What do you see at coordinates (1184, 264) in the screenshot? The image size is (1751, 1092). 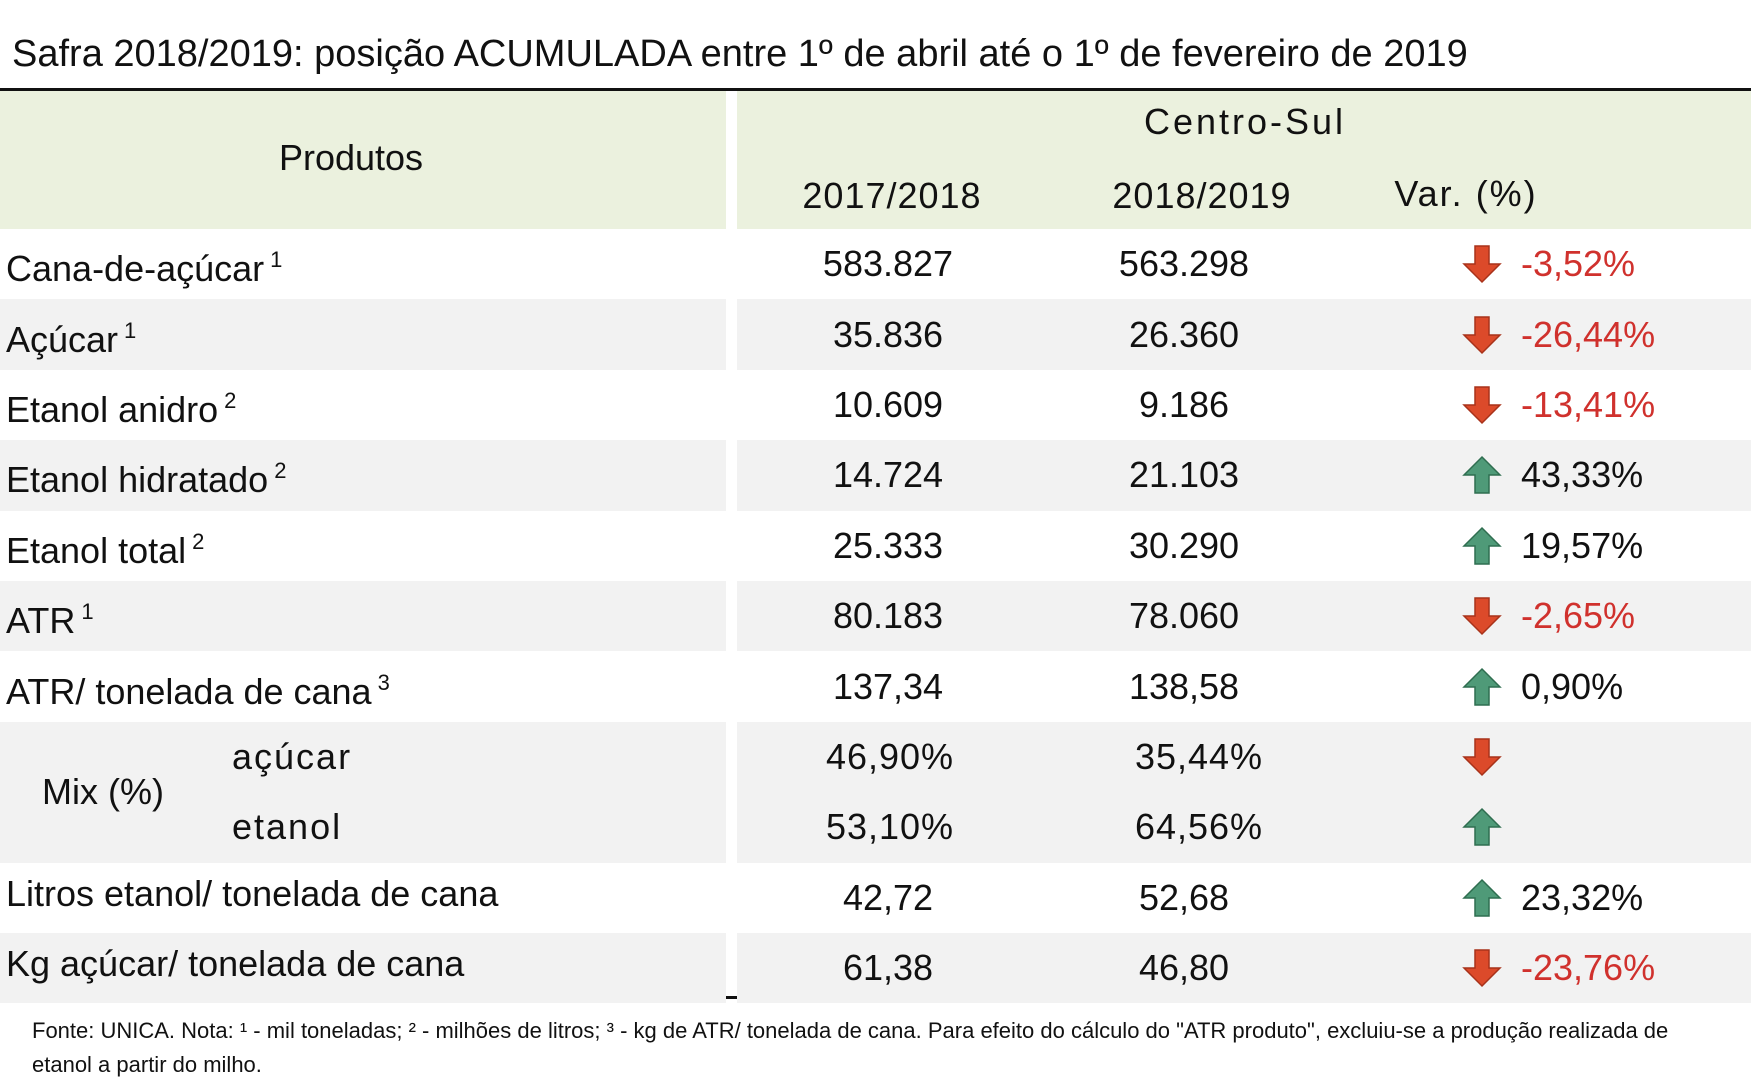 I see `value: 563.298` at bounding box center [1184, 264].